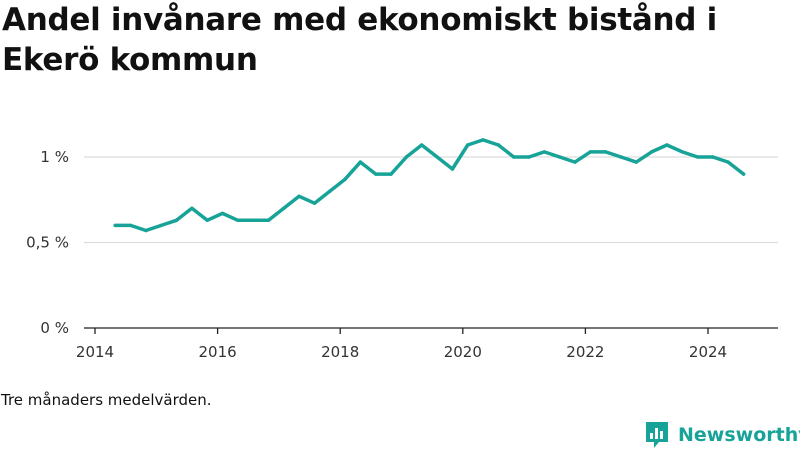  I want to click on newsworthy-logo: Newsworthy, so click(722, 435).